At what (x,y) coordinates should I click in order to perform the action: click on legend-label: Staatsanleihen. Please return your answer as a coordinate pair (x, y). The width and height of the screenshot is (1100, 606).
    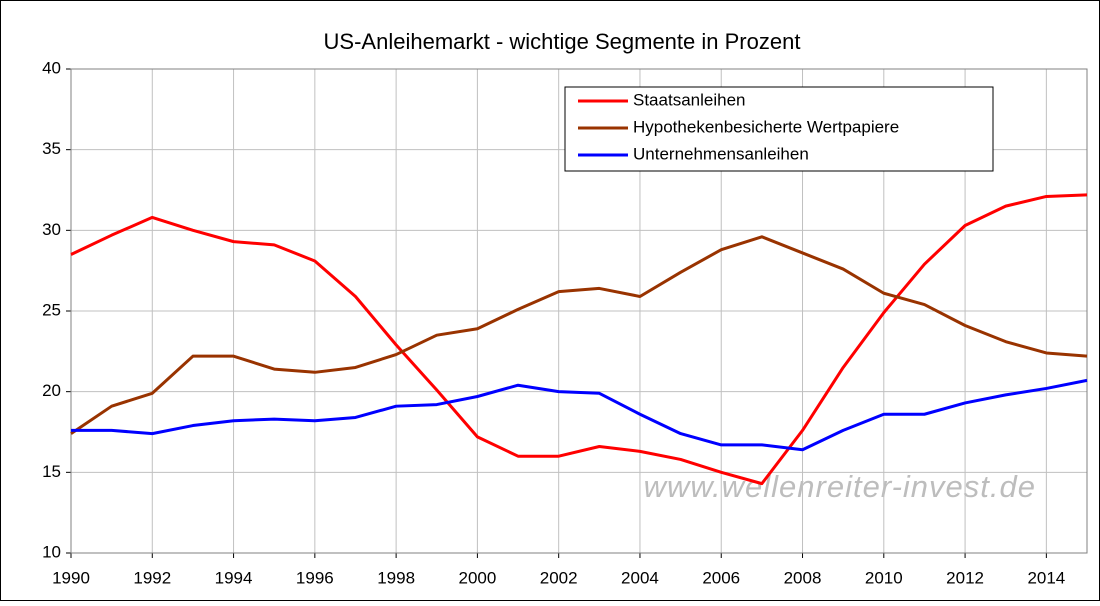
    Looking at the image, I should click on (689, 99).